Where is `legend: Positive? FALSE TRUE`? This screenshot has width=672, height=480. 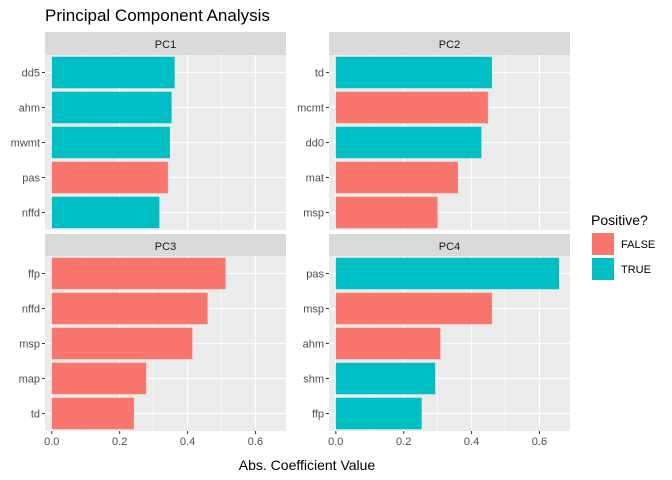 legend: Positive? FALSE TRUE is located at coordinates (623, 246).